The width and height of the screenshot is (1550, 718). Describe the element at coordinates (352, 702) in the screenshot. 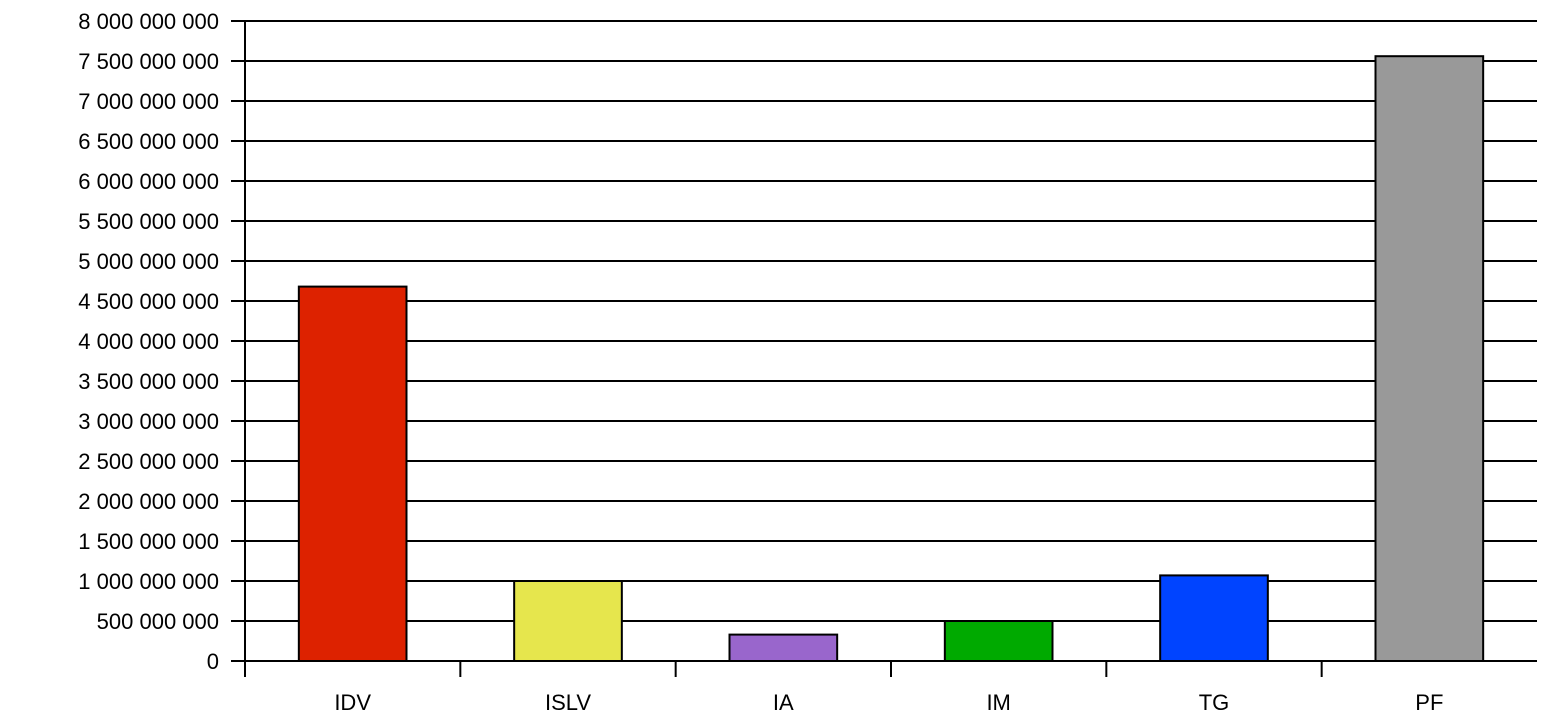

I see `x-category-label: IDV` at that location.